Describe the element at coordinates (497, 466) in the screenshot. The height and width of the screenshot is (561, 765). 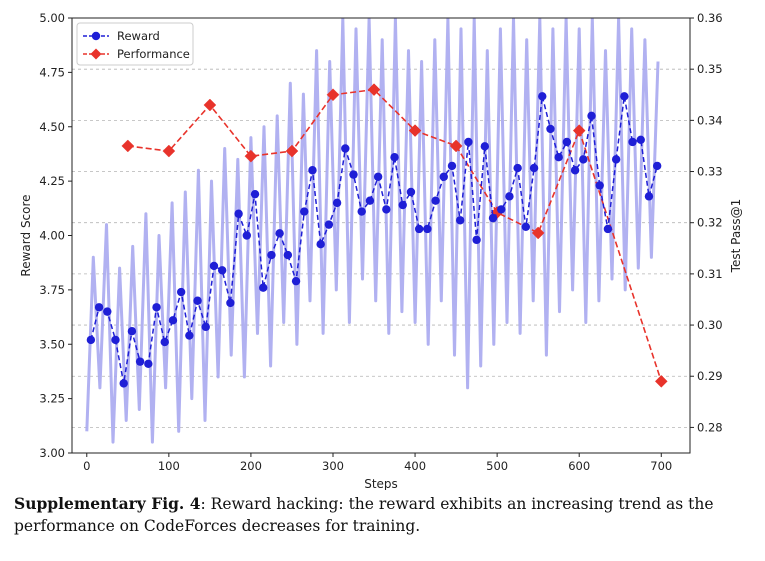
I see `x-tick-label: 500` at that location.